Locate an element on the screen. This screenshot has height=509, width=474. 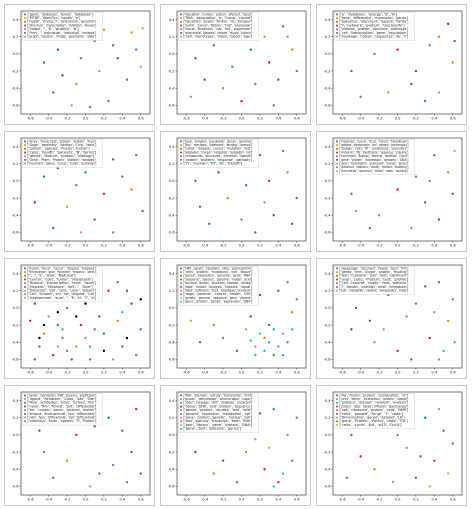
legend-box is located at coordinates (62, 26).